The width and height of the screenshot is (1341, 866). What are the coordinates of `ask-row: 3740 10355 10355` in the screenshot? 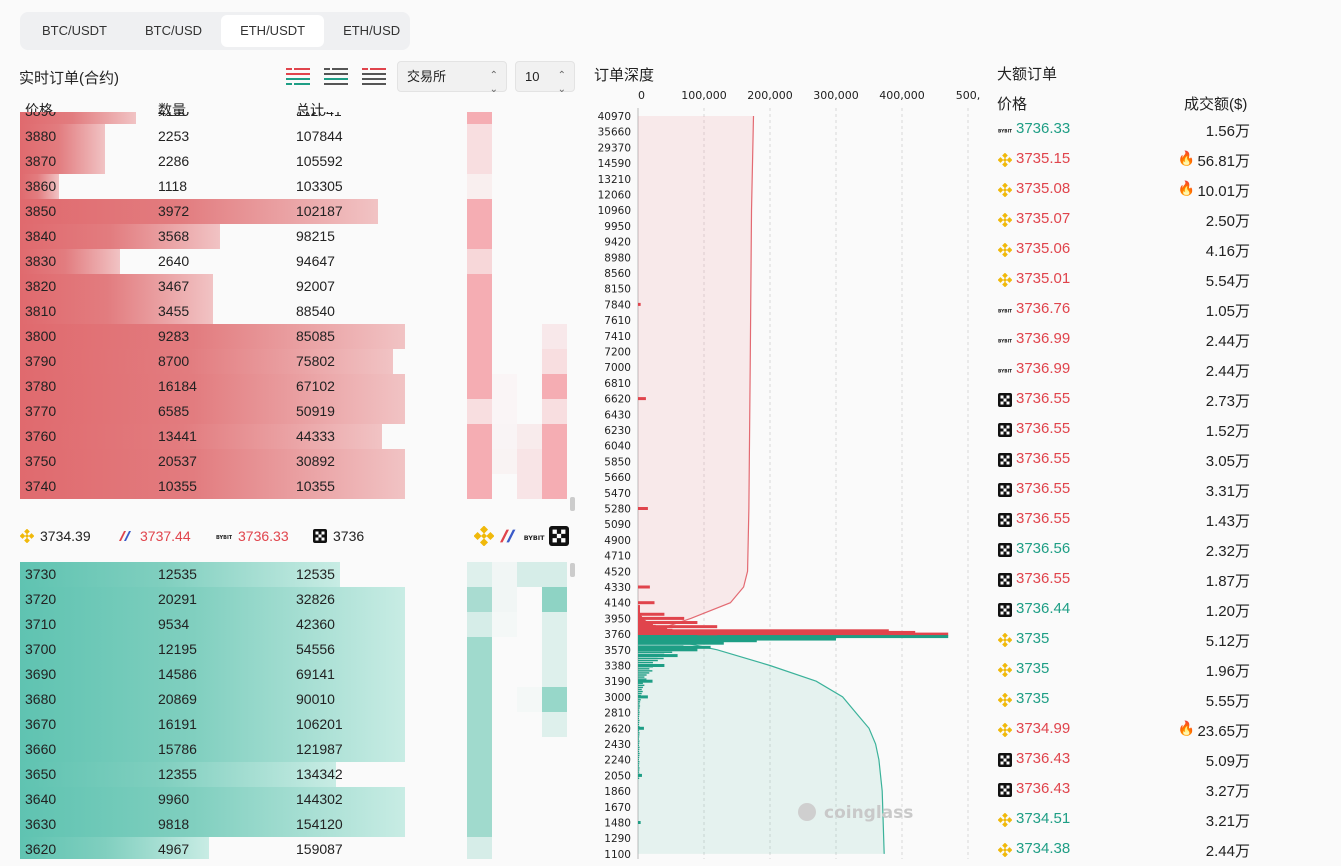 It's located at (298, 486).